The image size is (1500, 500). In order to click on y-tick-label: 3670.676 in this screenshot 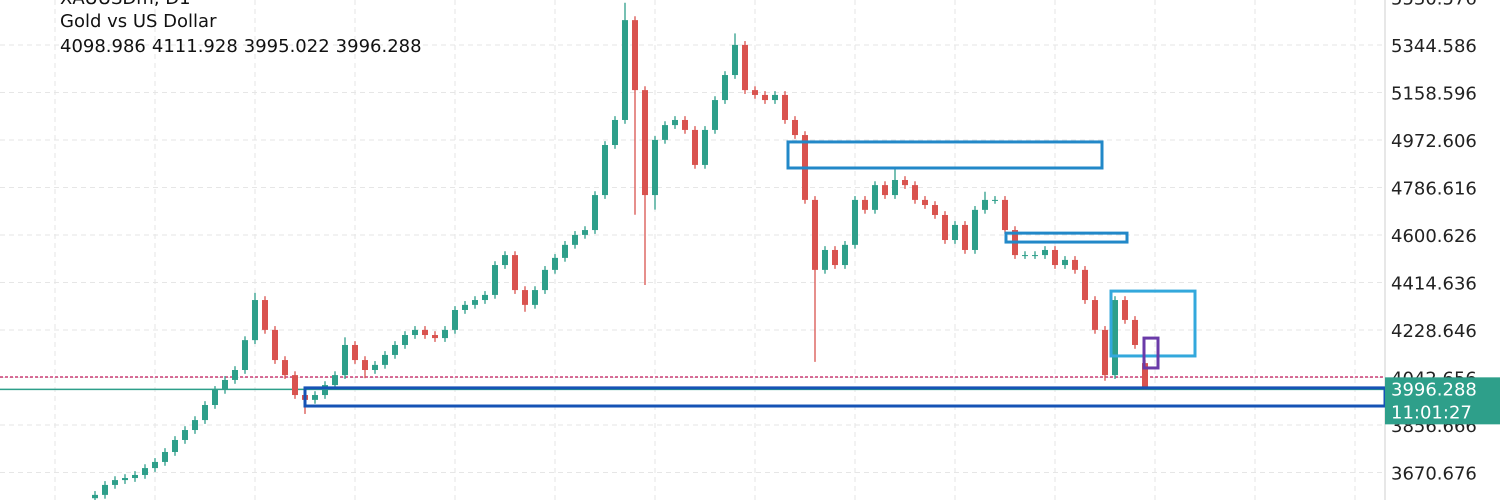, I will do `click(1434, 474)`.